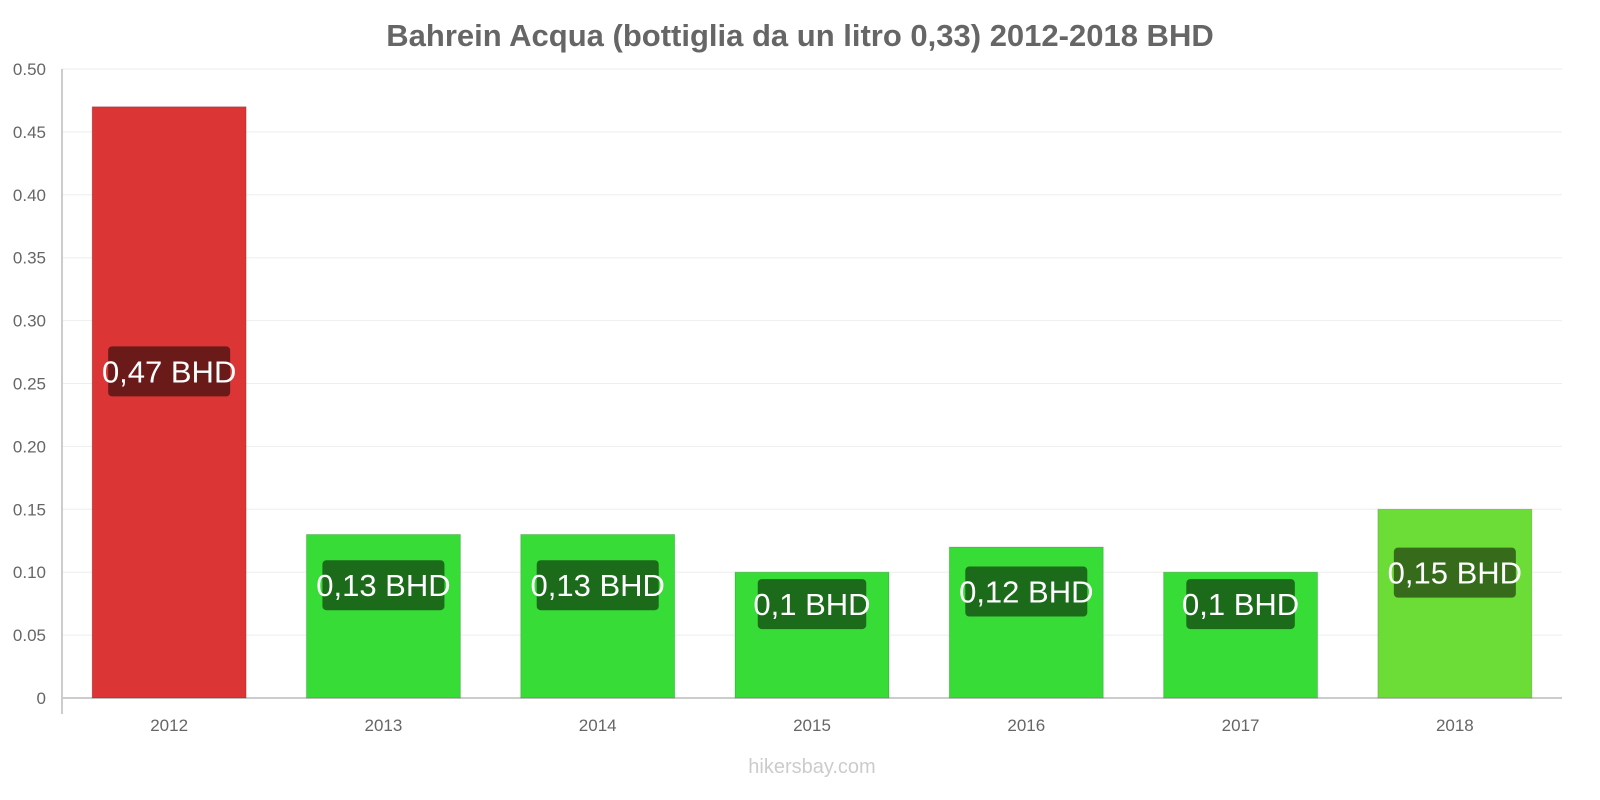  What do you see at coordinates (812, 725) in the screenshot?
I see `x-tick-label: 2015` at bounding box center [812, 725].